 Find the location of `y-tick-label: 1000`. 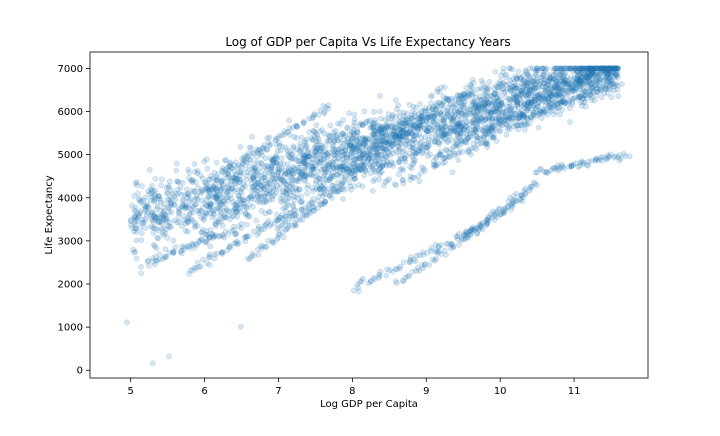

y-tick-label: 1000 is located at coordinates (70, 328).